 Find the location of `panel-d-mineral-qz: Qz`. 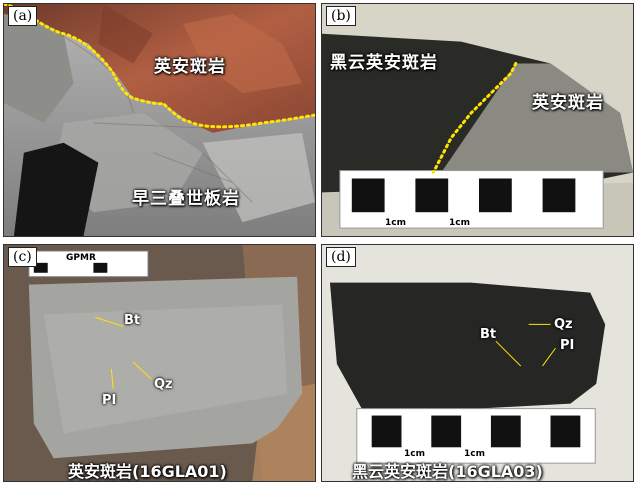

panel-d-mineral-qz: Qz is located at coordinates (563, 324).